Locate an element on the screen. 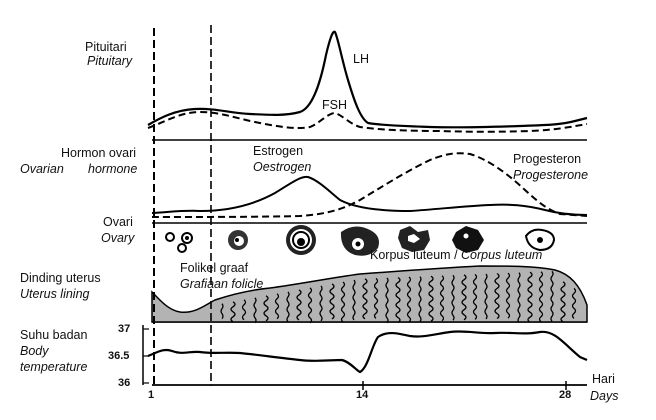  pituitary-label-en: Pituitary is located at coordinates (110, 61).